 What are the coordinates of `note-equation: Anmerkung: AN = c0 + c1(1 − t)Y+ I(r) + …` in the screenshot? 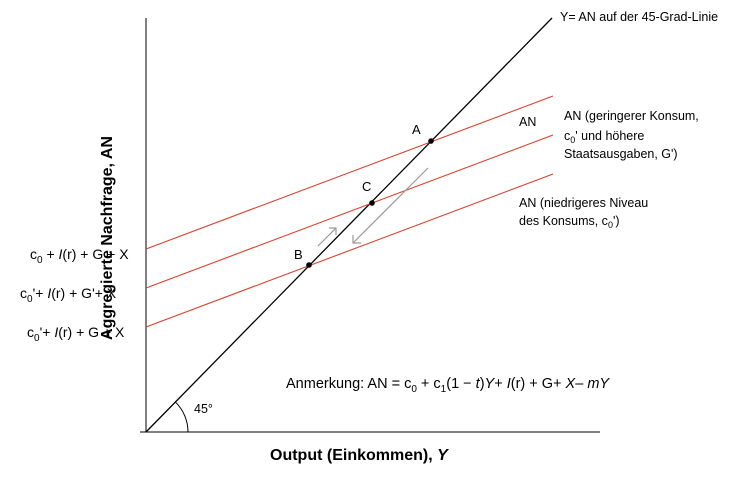 It's located at (448, 385).